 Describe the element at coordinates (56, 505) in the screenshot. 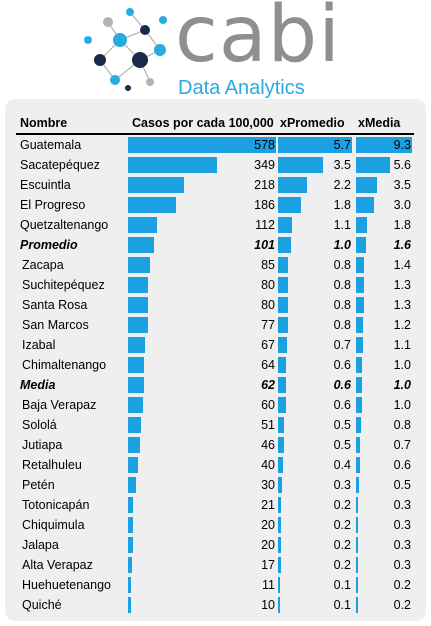

I see `row-name: Totonicapán` at that location.